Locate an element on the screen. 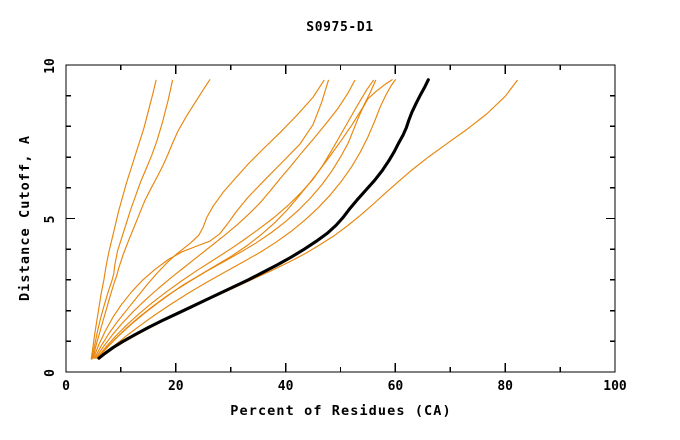  y-tick-label: 5 is located at coordinates (50, 220).